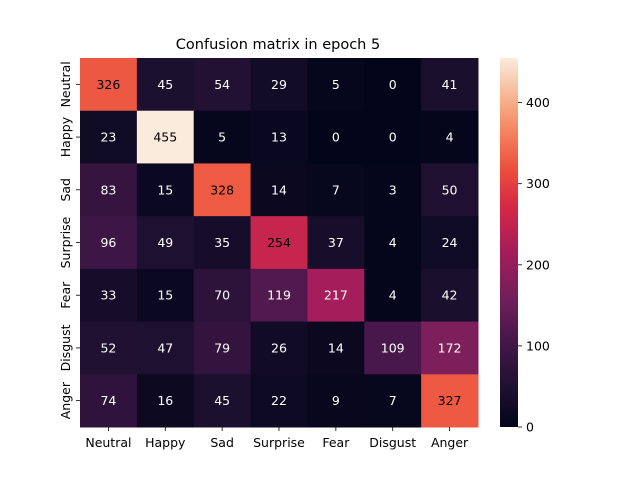 This screenshot has width=640, height=480. Describe the element at coordinates (222, 84) in the screenshot. I see `cell-value-label: 54` at that location.